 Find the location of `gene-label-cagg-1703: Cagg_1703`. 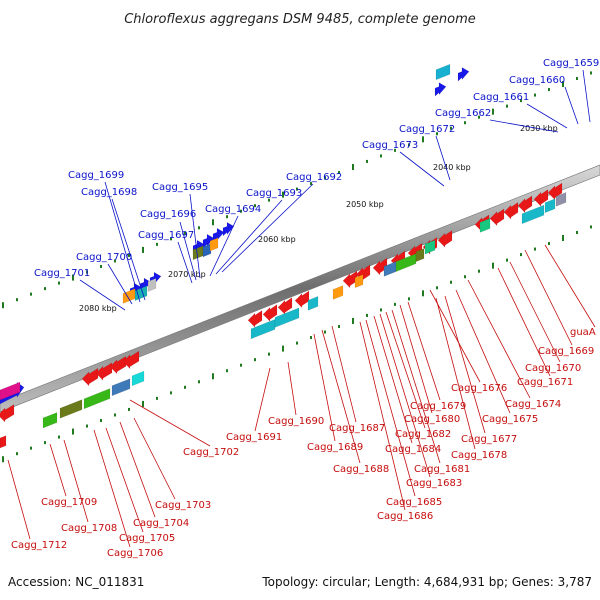

gene-label-cagg-1703: Cagg_1703 is located at coordinates (183, 505).